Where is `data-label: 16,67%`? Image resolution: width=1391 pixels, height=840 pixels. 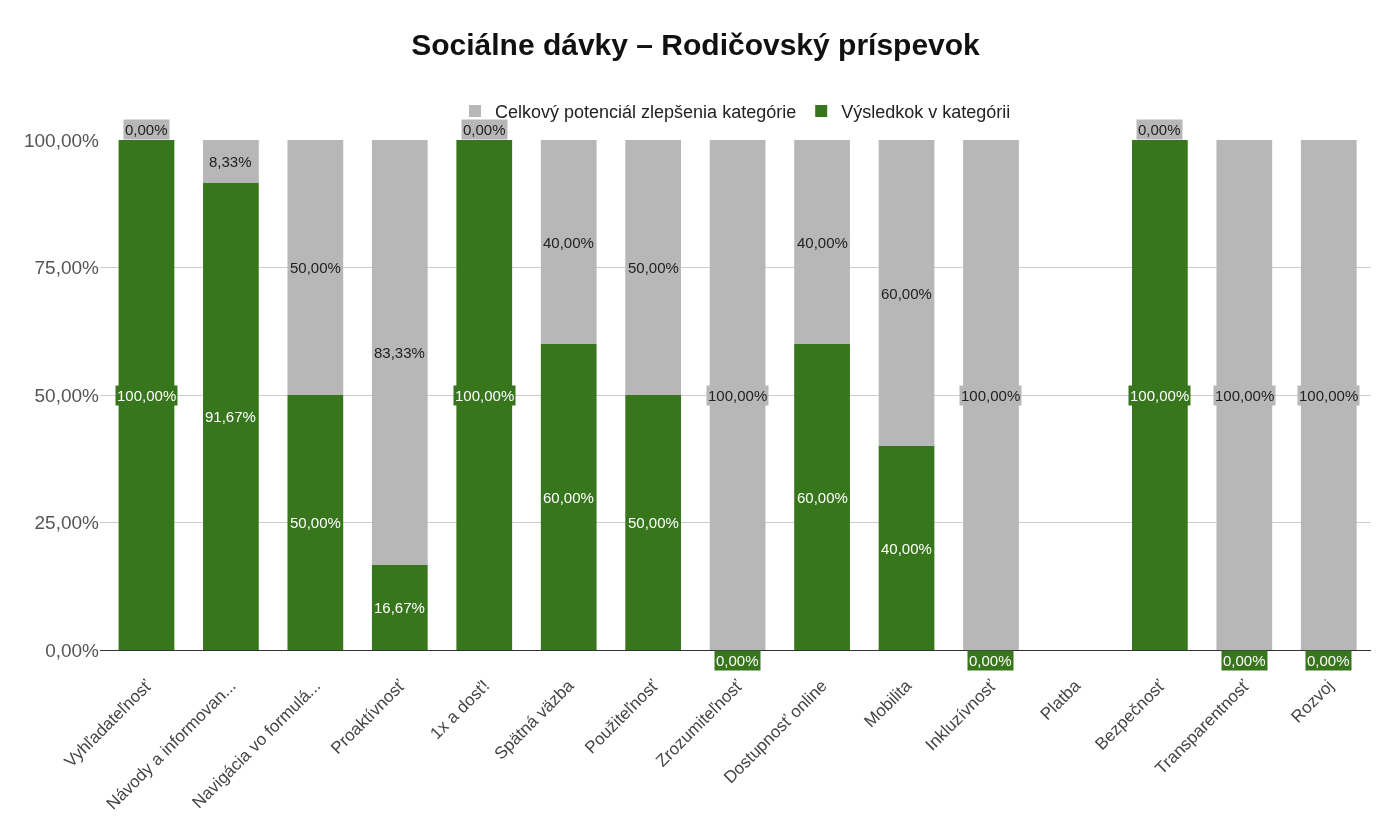 data-label: 16,67% is located at coordinates (399, 607).